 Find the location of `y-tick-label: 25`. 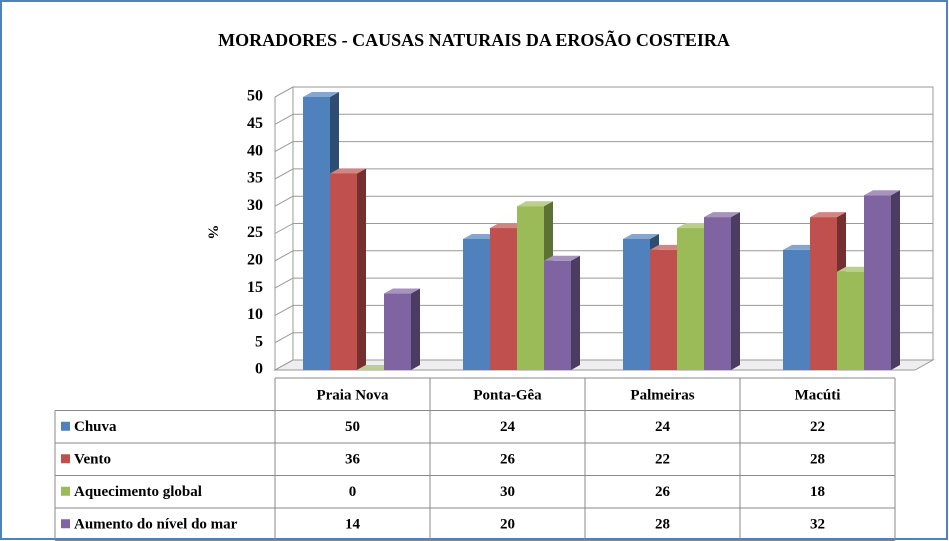

y-tick-label: 25 is located at coordinates (255, 232).